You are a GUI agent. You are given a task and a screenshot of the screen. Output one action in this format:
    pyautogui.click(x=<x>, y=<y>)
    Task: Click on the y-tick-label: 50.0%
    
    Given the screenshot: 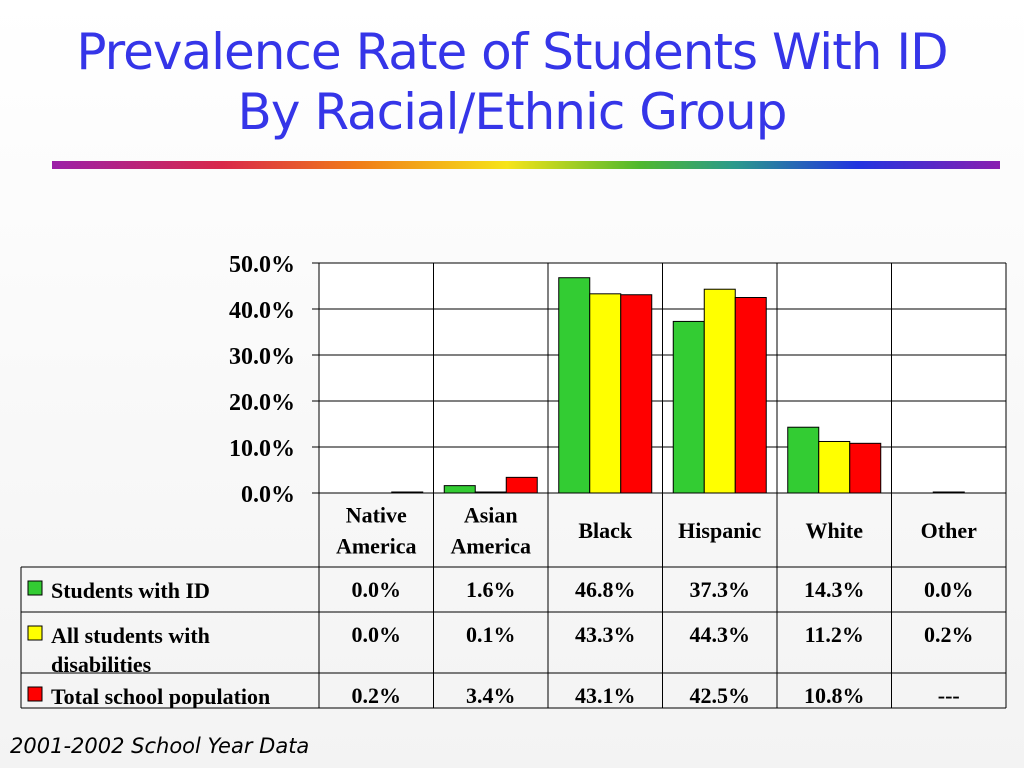 What is the action you would take?
    pyautogui.click(x=262, y=265)
    